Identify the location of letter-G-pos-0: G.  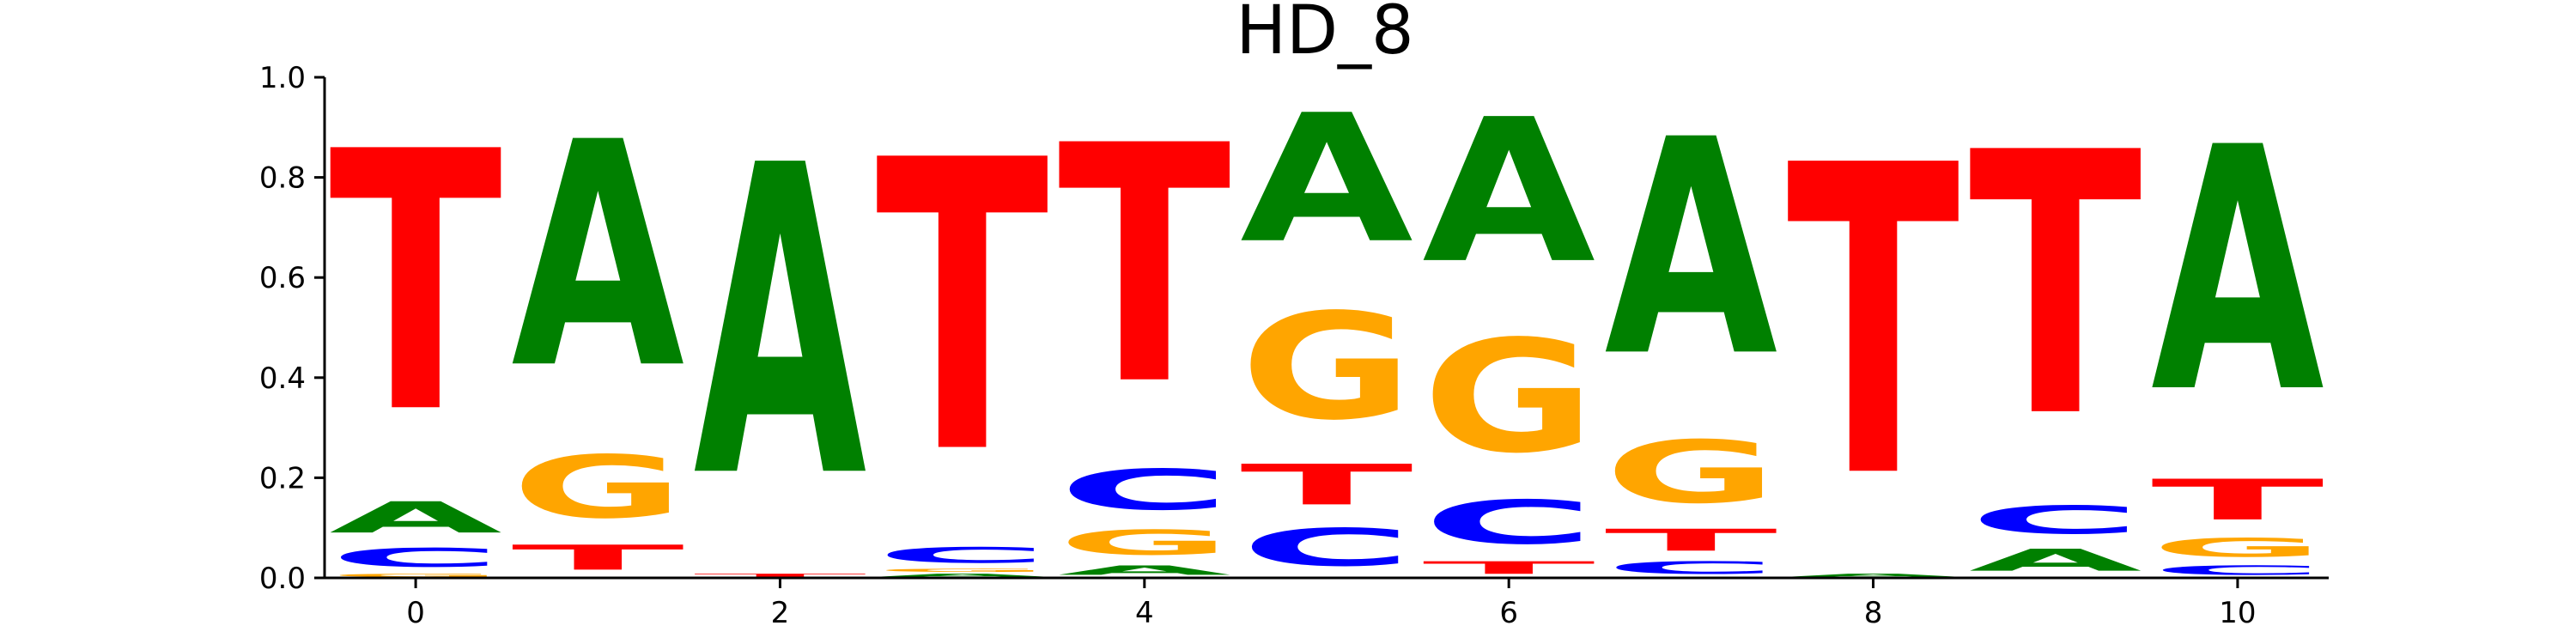
(415, 576).